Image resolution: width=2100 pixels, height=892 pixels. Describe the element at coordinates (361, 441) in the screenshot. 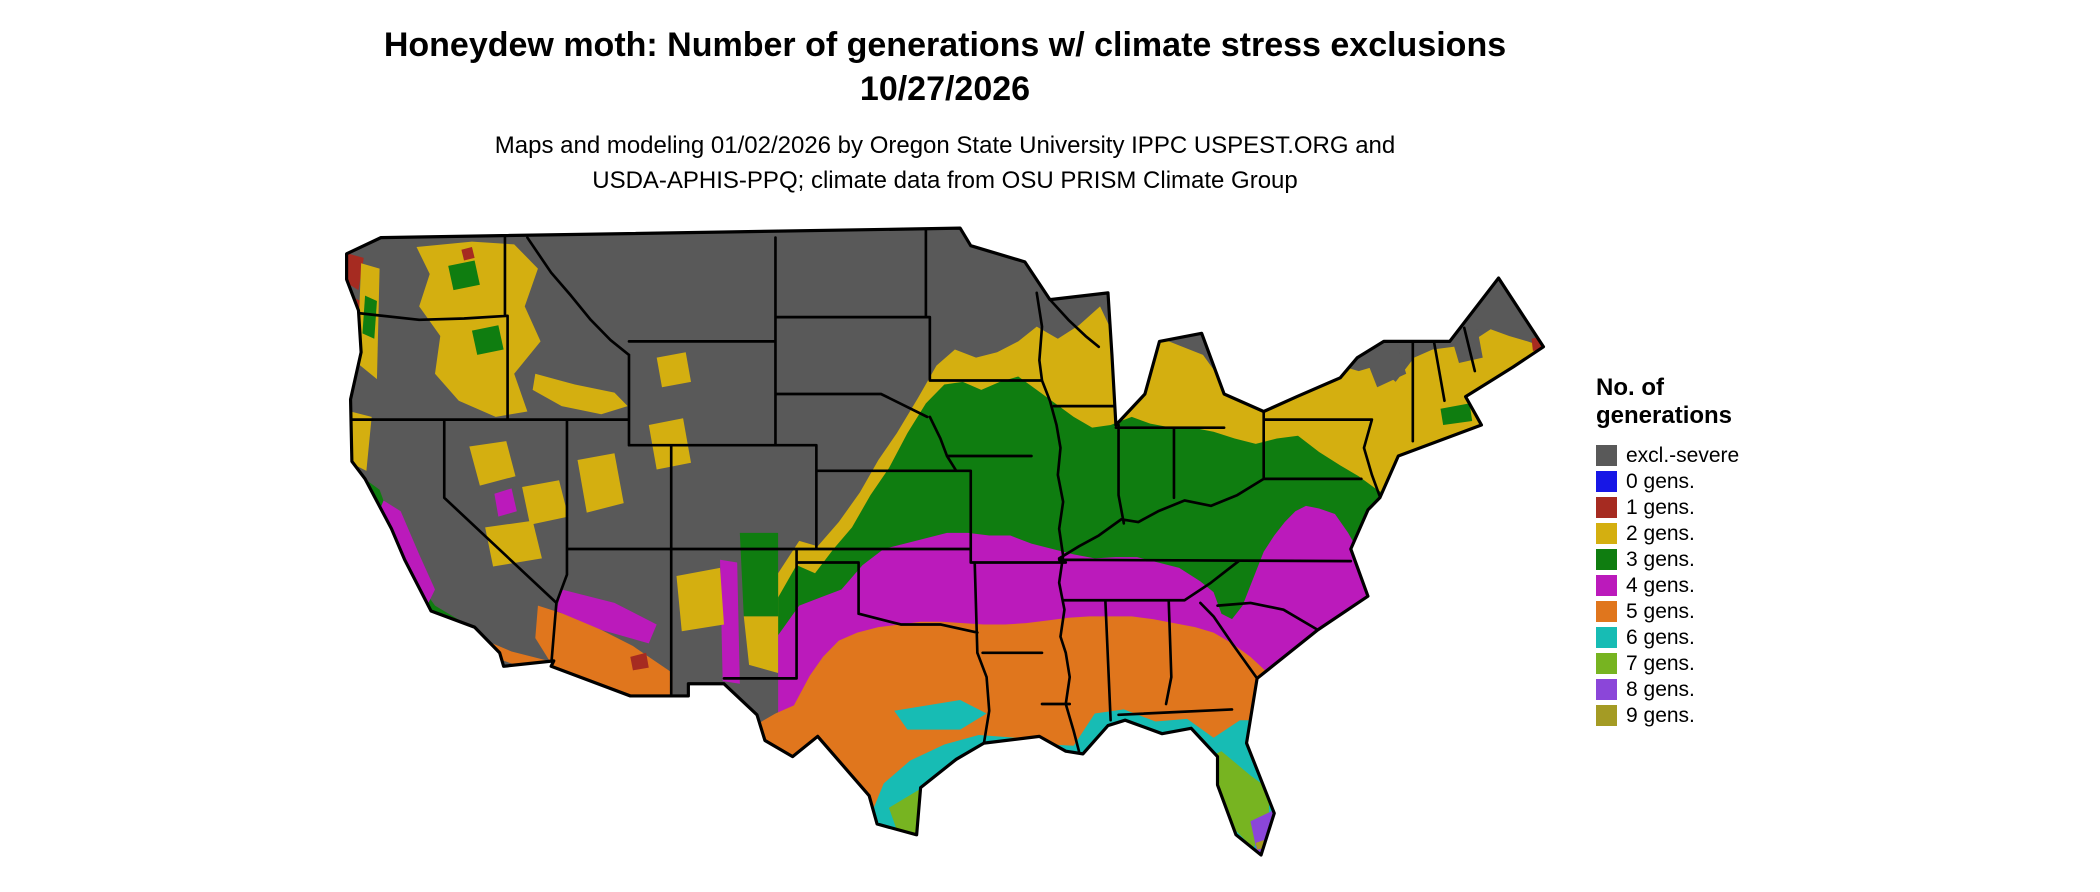

I see `map-region-2gens-nocal-coast` at that location.